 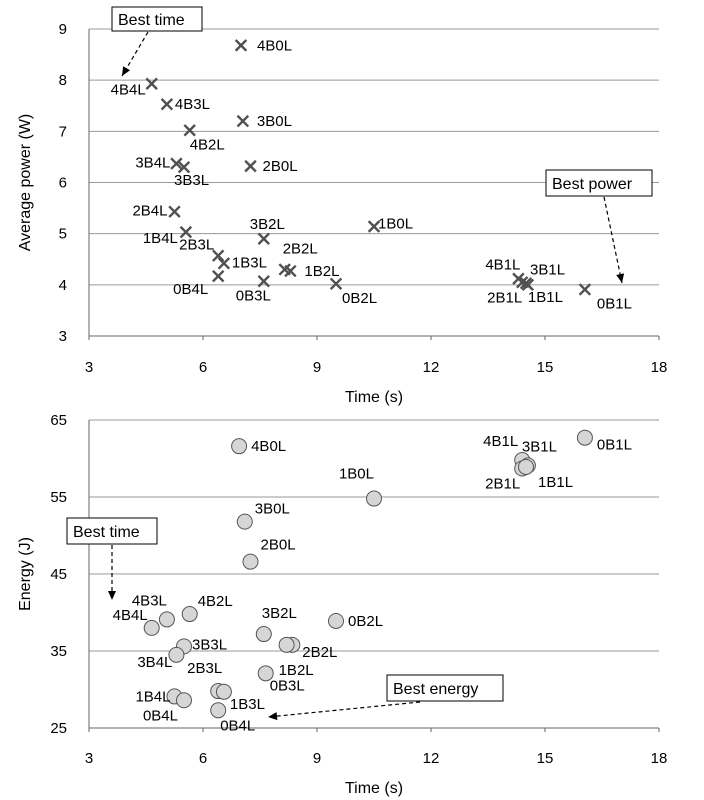 What do you see at coordinates (279, 613) in the screenshot?
I see `data-point-label: 3B2L` at bounding box center [279, 613].